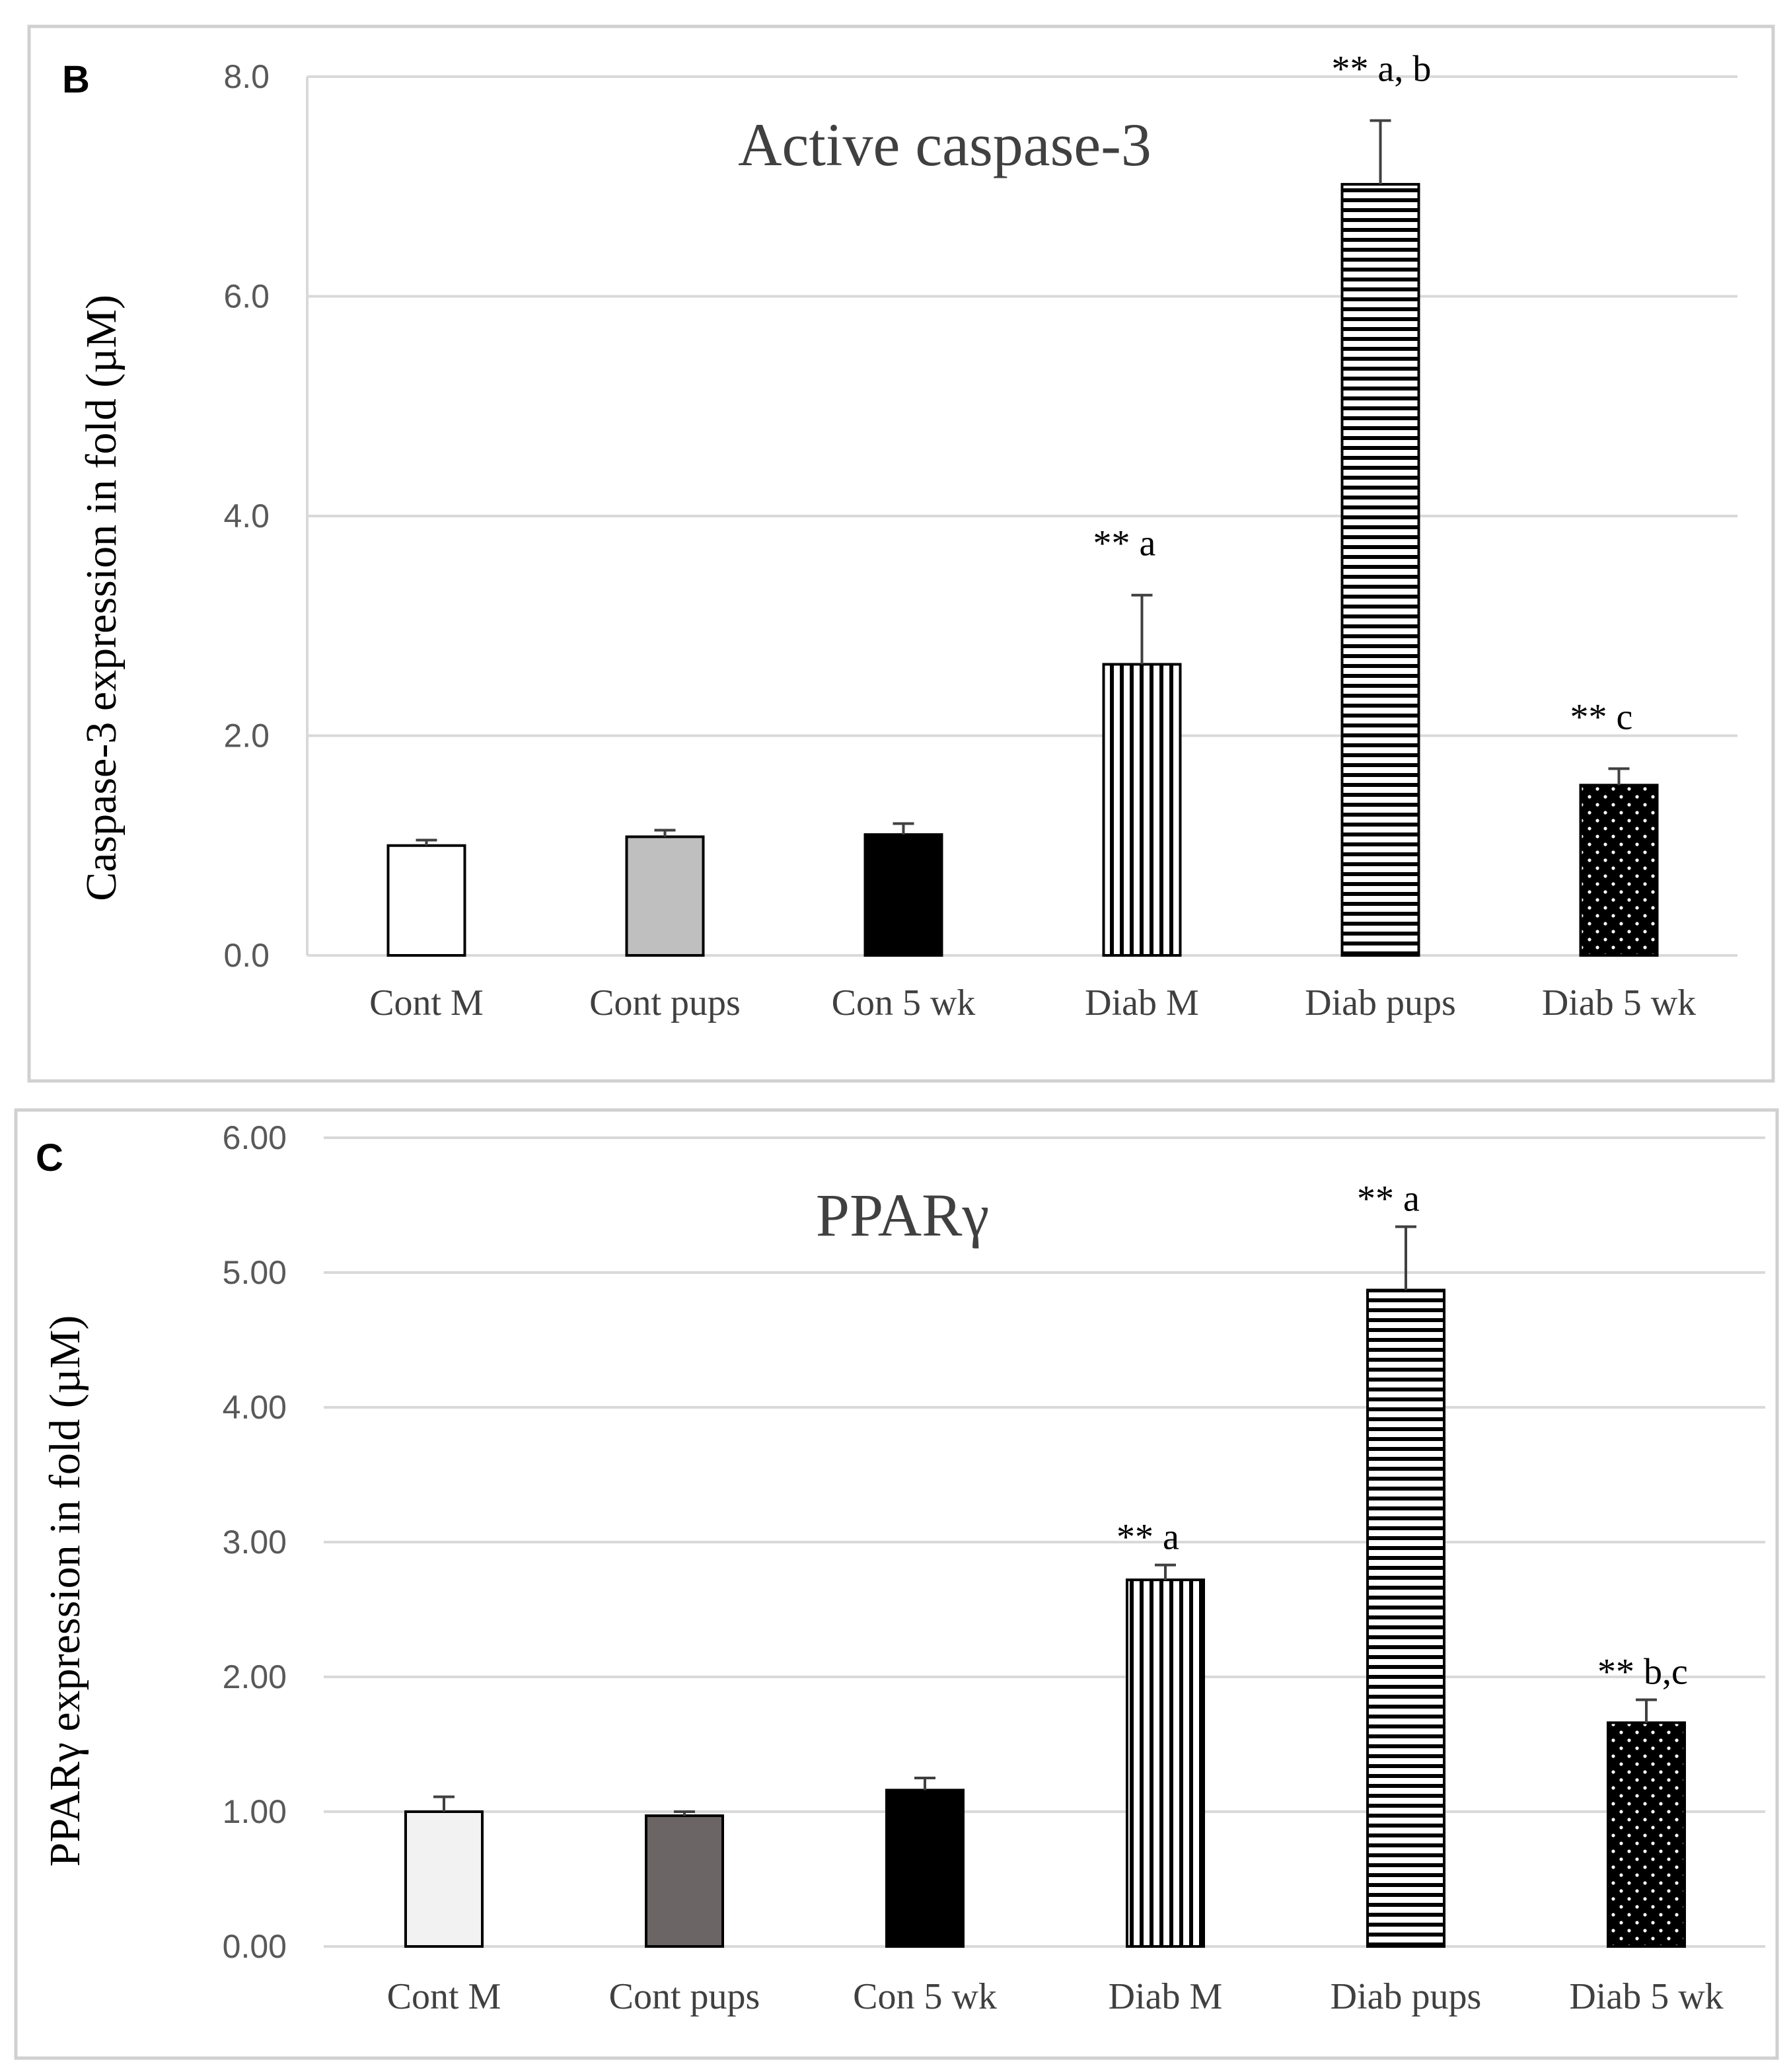 This screenshot has height=2072, width=1791. What do you see at coordinates (255, 1676) in the screenshot?
I see `panel-c-y-tick-label: 2.00` at bounding box center [255, 1676].